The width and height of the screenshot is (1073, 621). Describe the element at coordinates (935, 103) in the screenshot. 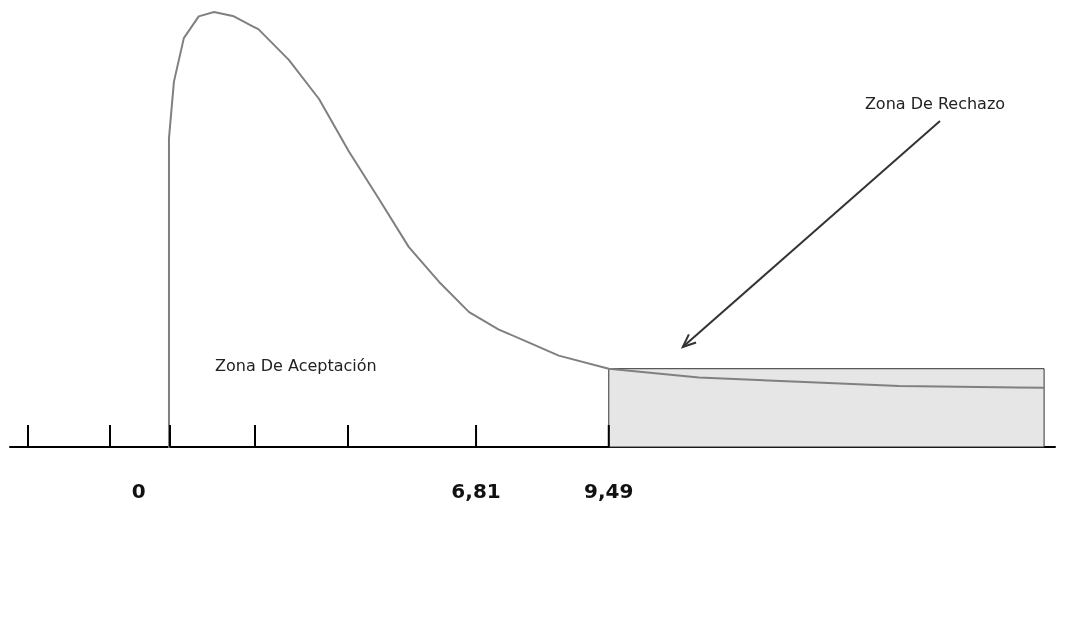

I see `annotation: Zona De Rechazo` at that location.